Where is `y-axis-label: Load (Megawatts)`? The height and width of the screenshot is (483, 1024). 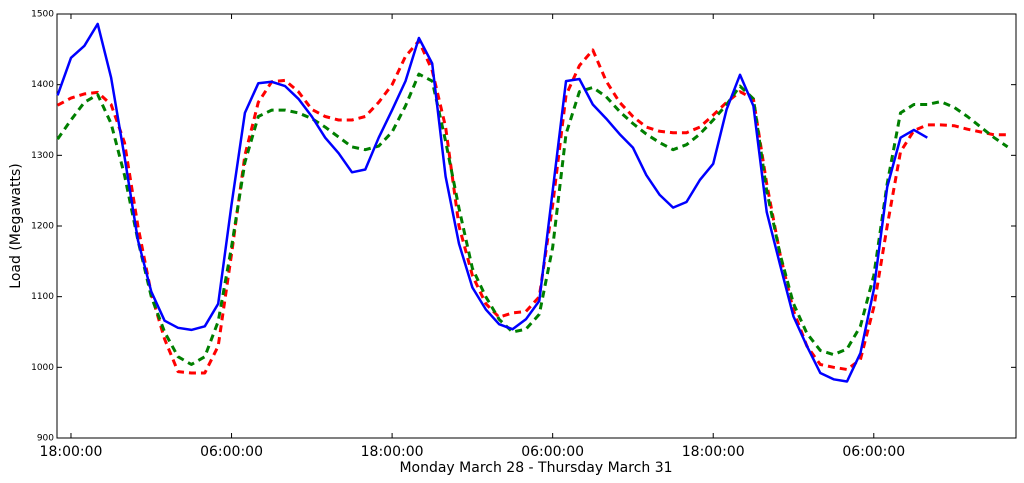
y-axis-label: Load (Megawatts) is located at coordinates (16, 225).